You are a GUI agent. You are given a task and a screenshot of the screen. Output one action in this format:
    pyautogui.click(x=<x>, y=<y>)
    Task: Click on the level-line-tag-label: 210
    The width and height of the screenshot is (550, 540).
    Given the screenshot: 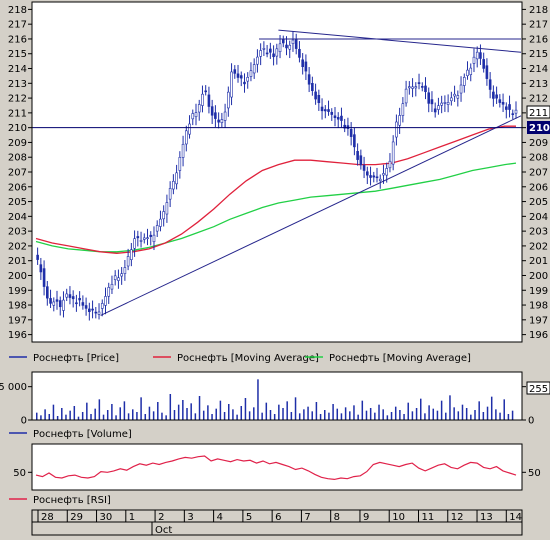 What is the action you would take?
    pyautogui.click(x=539, y=128)
    